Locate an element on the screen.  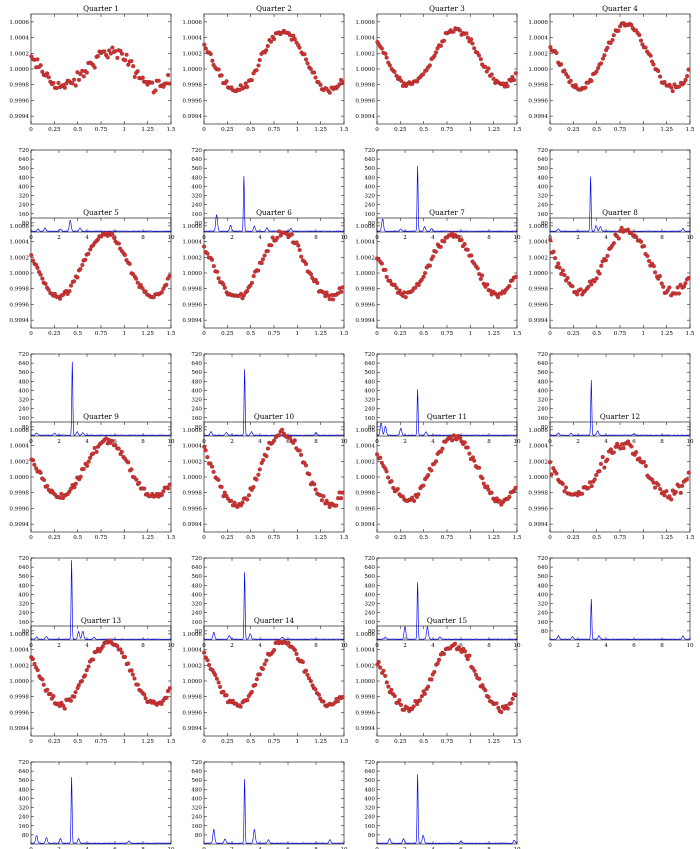
y-tick-label: 400 is located at coordinates (23, 799).